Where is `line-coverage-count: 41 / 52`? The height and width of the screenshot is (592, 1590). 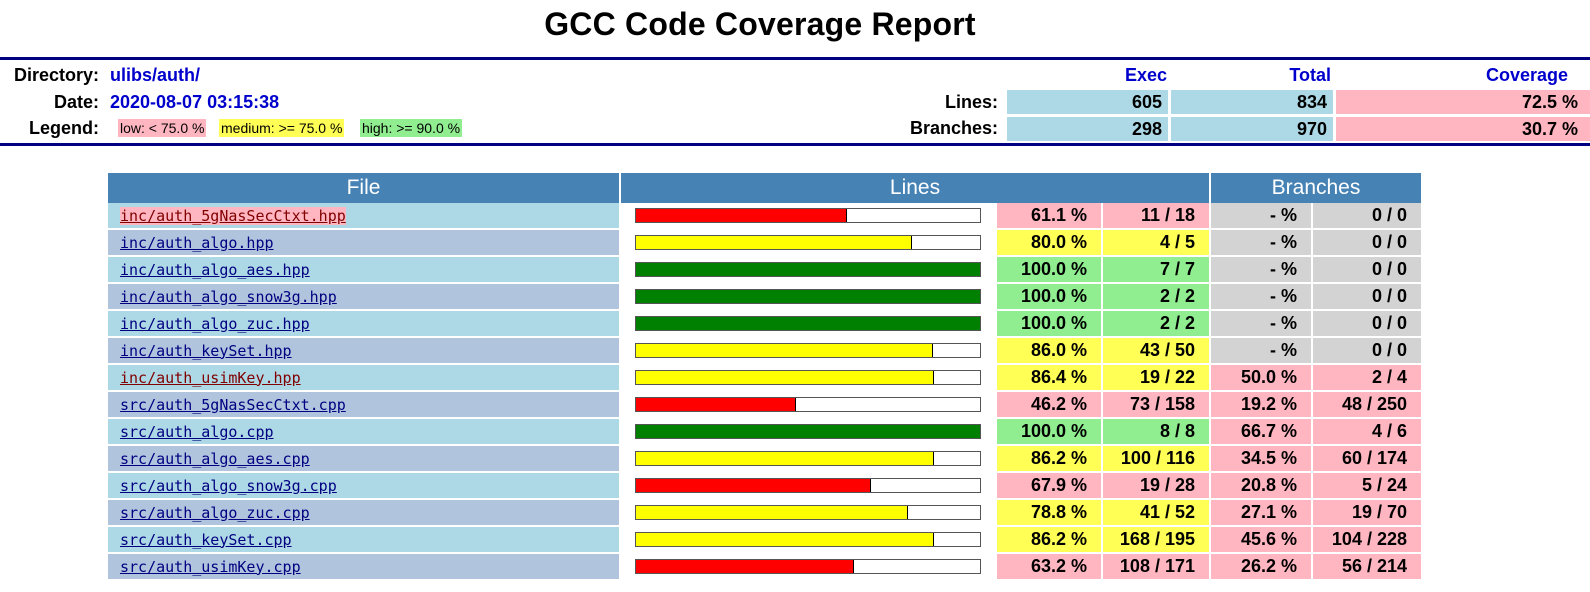
line-coverage-count: 41 / 52 is located at coordinates (1156, 513).